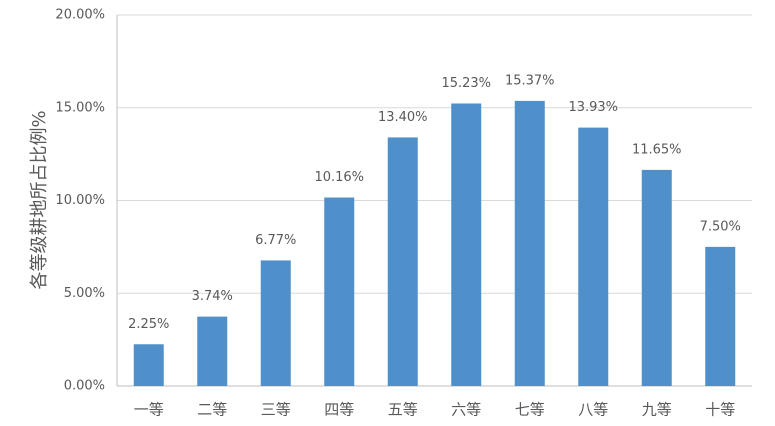  What do you see at coordinates (339, 177) in the screenshot?
I see `value-label: 10.16%` at bounding box center [339, 177].